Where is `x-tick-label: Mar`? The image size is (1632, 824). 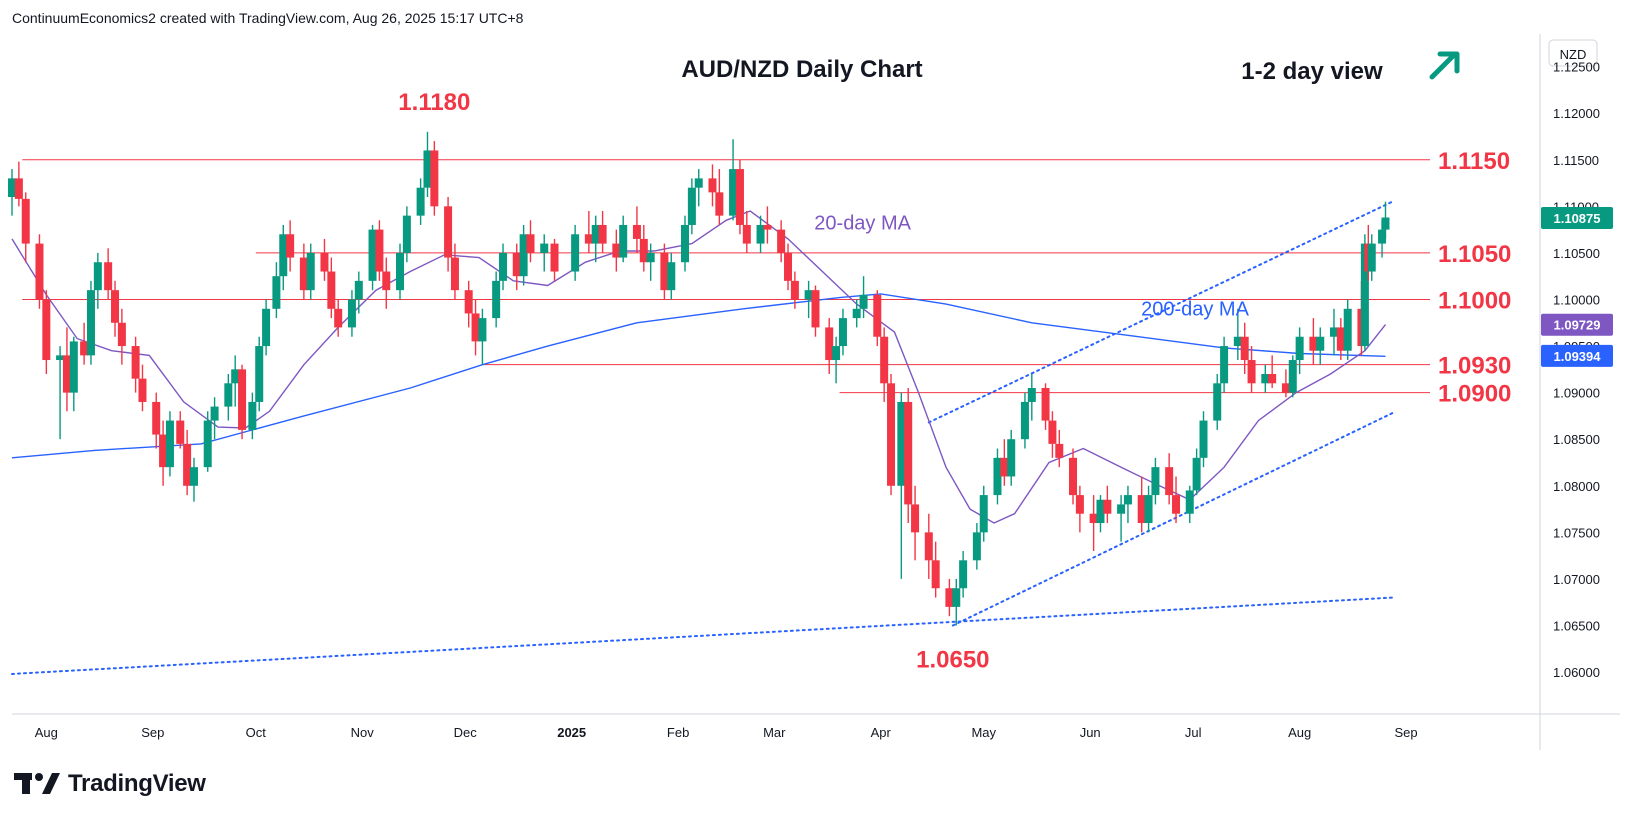
x-tick-label: Mar is located at coordinates (774, 732).